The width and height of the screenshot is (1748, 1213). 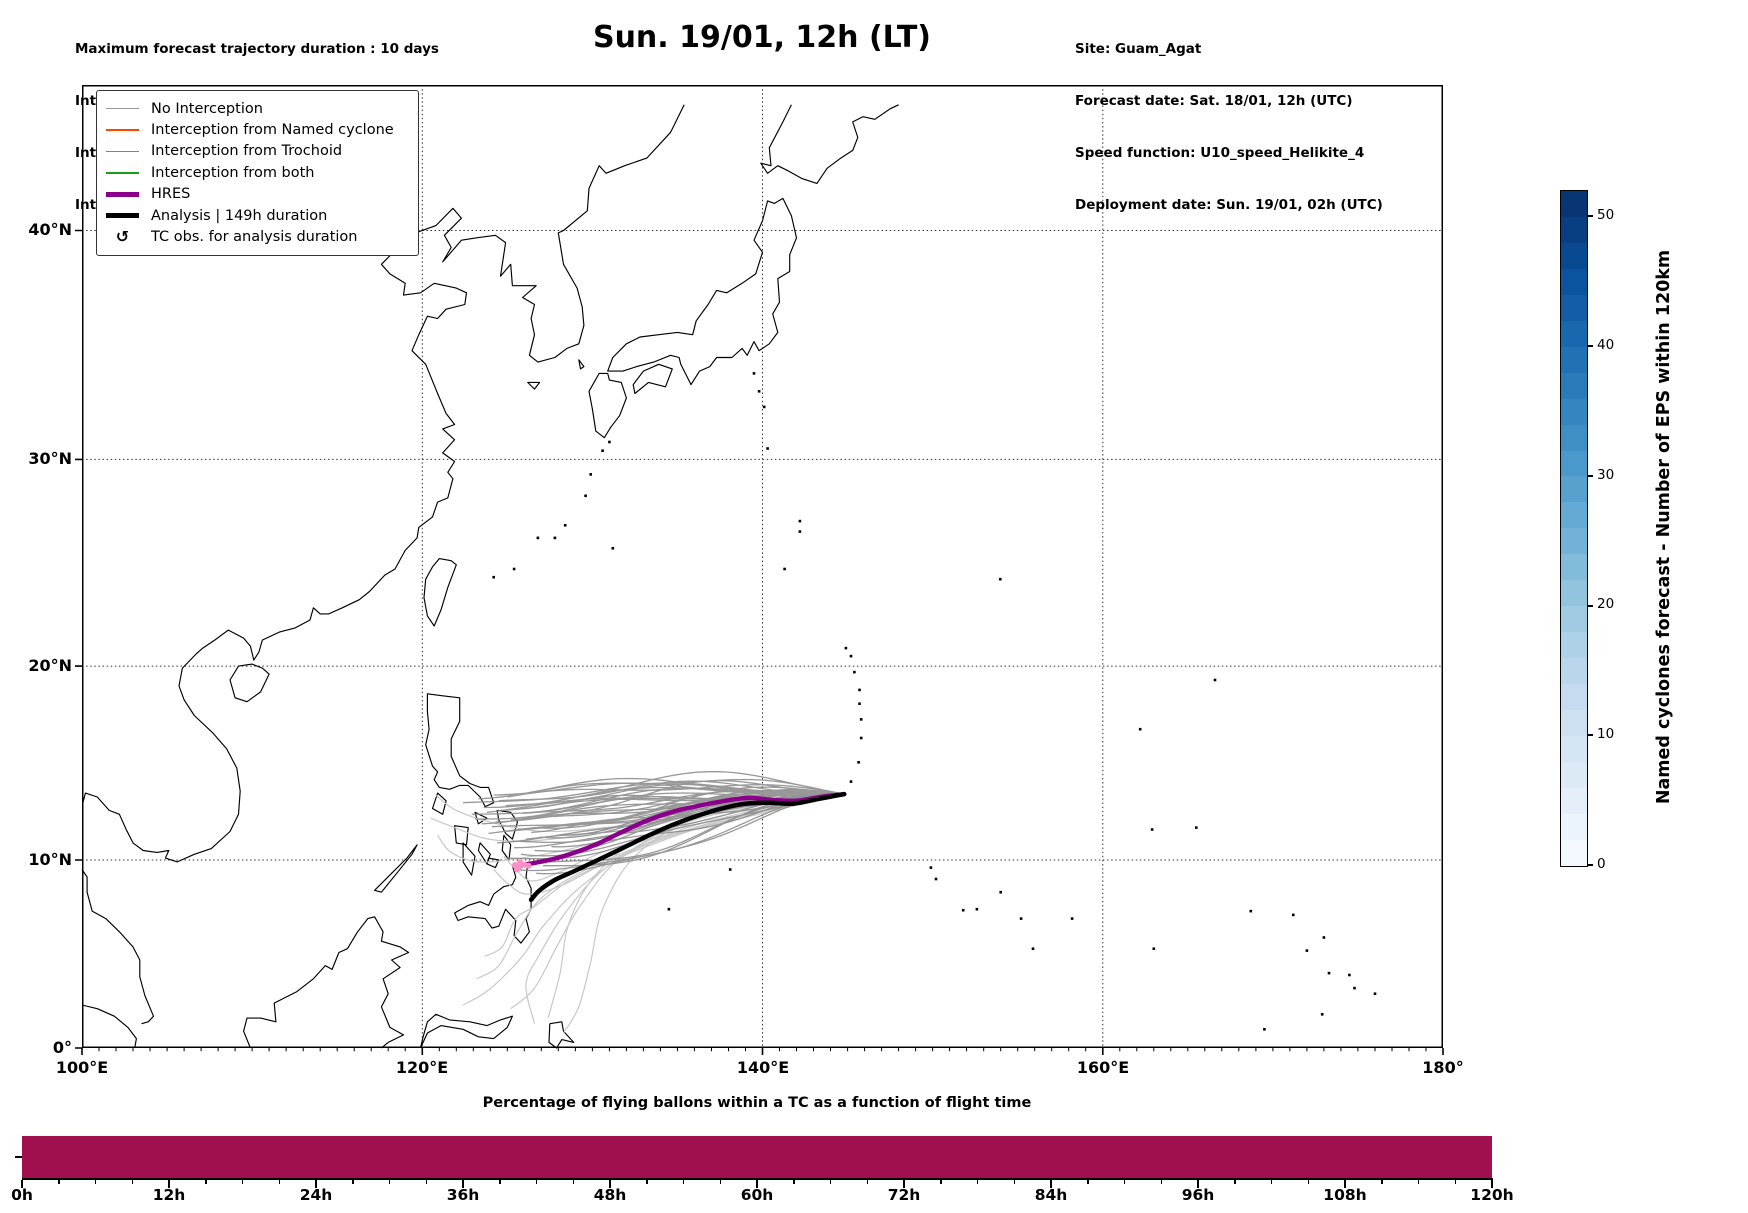 I want to click on faint-trajectories, so click(x=637, y=913).